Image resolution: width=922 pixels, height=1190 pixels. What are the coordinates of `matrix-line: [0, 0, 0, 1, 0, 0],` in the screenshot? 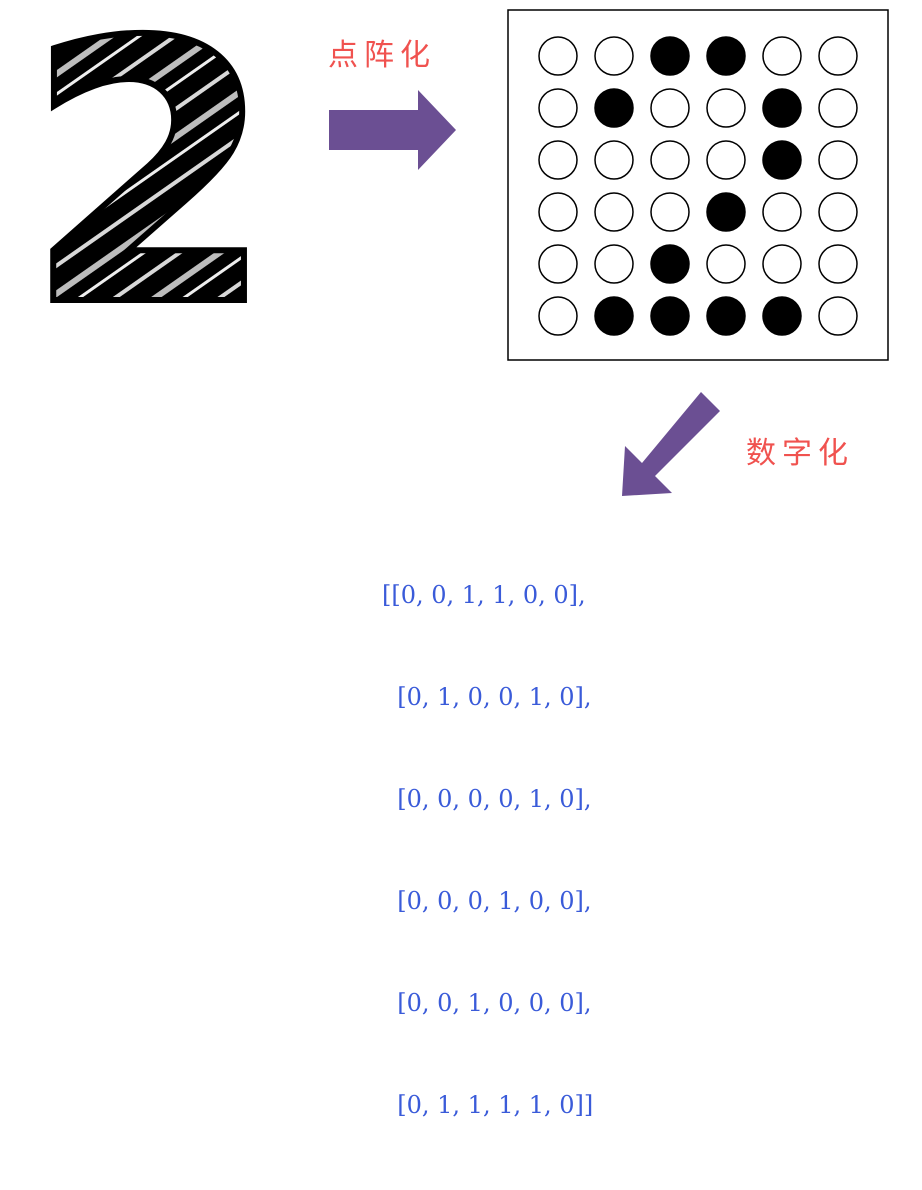 It's located at (487, 901).